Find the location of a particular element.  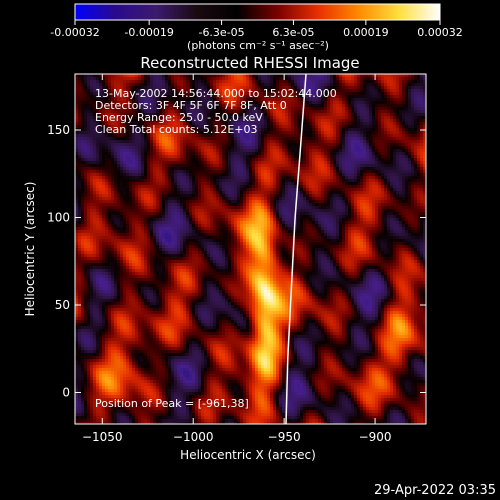

colorbar-tick-label: -0.00032 is located at coordinates (74, 32).